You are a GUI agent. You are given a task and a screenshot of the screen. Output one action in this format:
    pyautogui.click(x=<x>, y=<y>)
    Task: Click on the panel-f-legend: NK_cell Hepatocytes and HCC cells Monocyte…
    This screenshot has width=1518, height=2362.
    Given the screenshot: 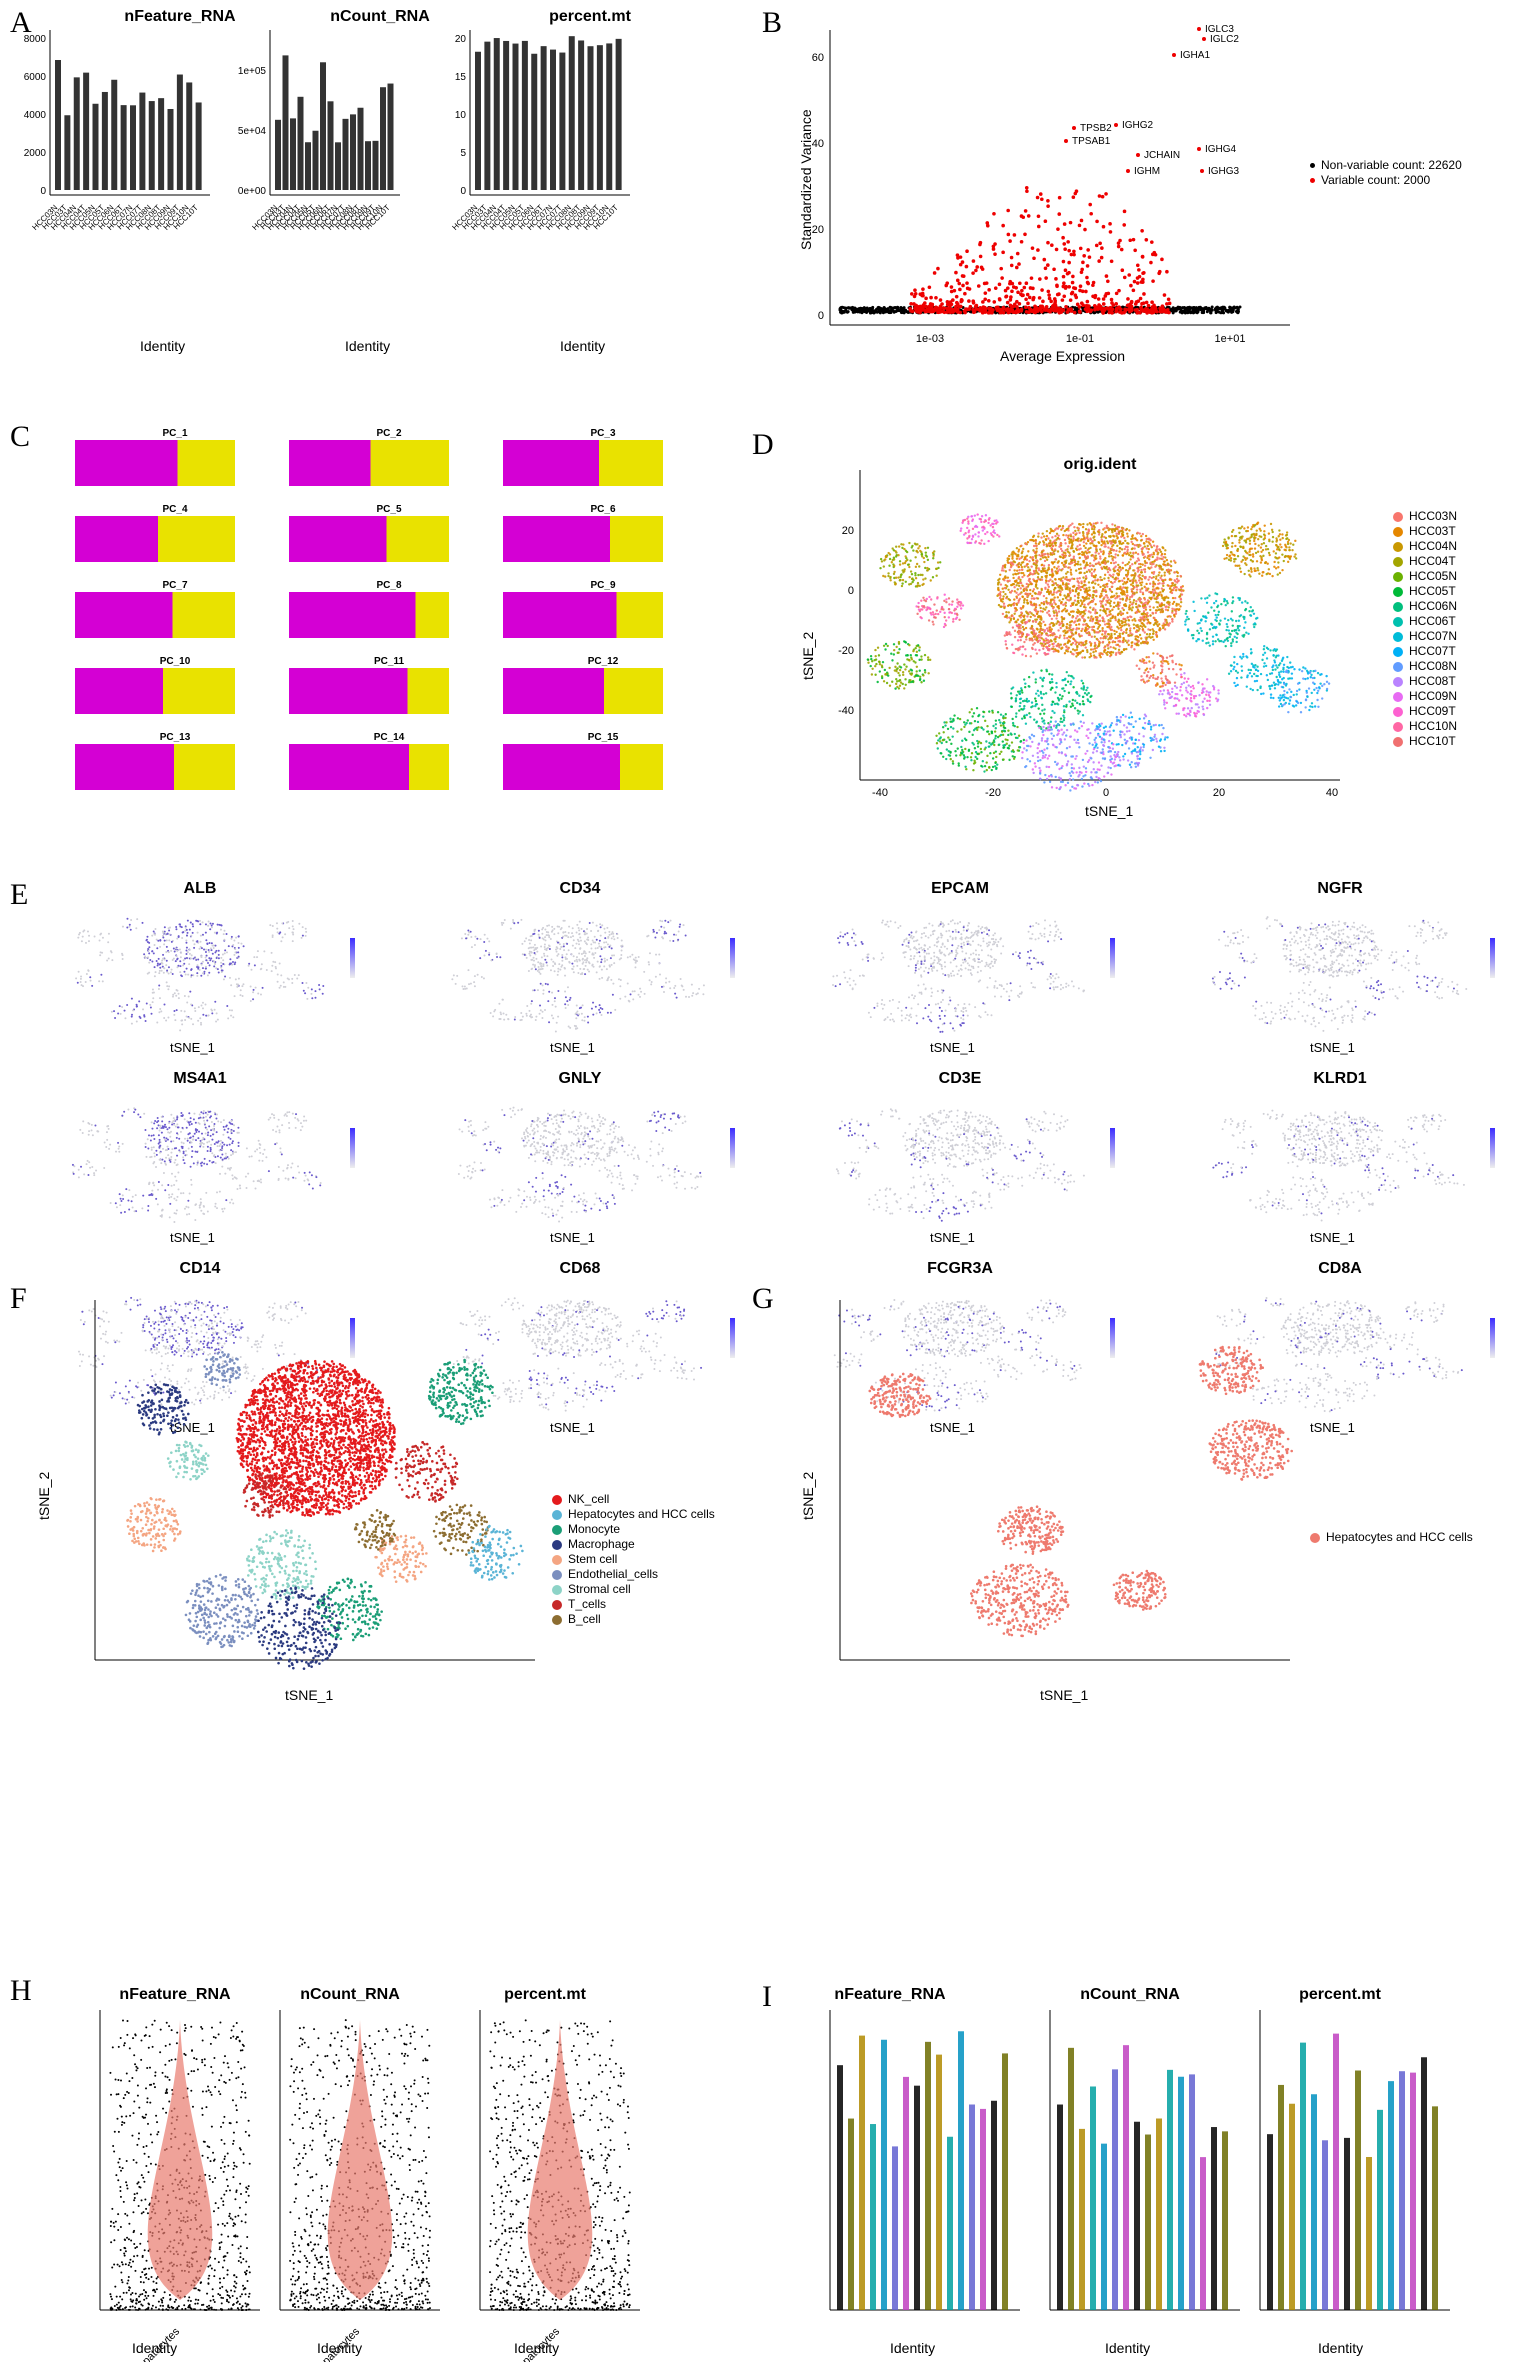 What is the action you would take?
    pyautogui.click(x=633, y=1559)
    